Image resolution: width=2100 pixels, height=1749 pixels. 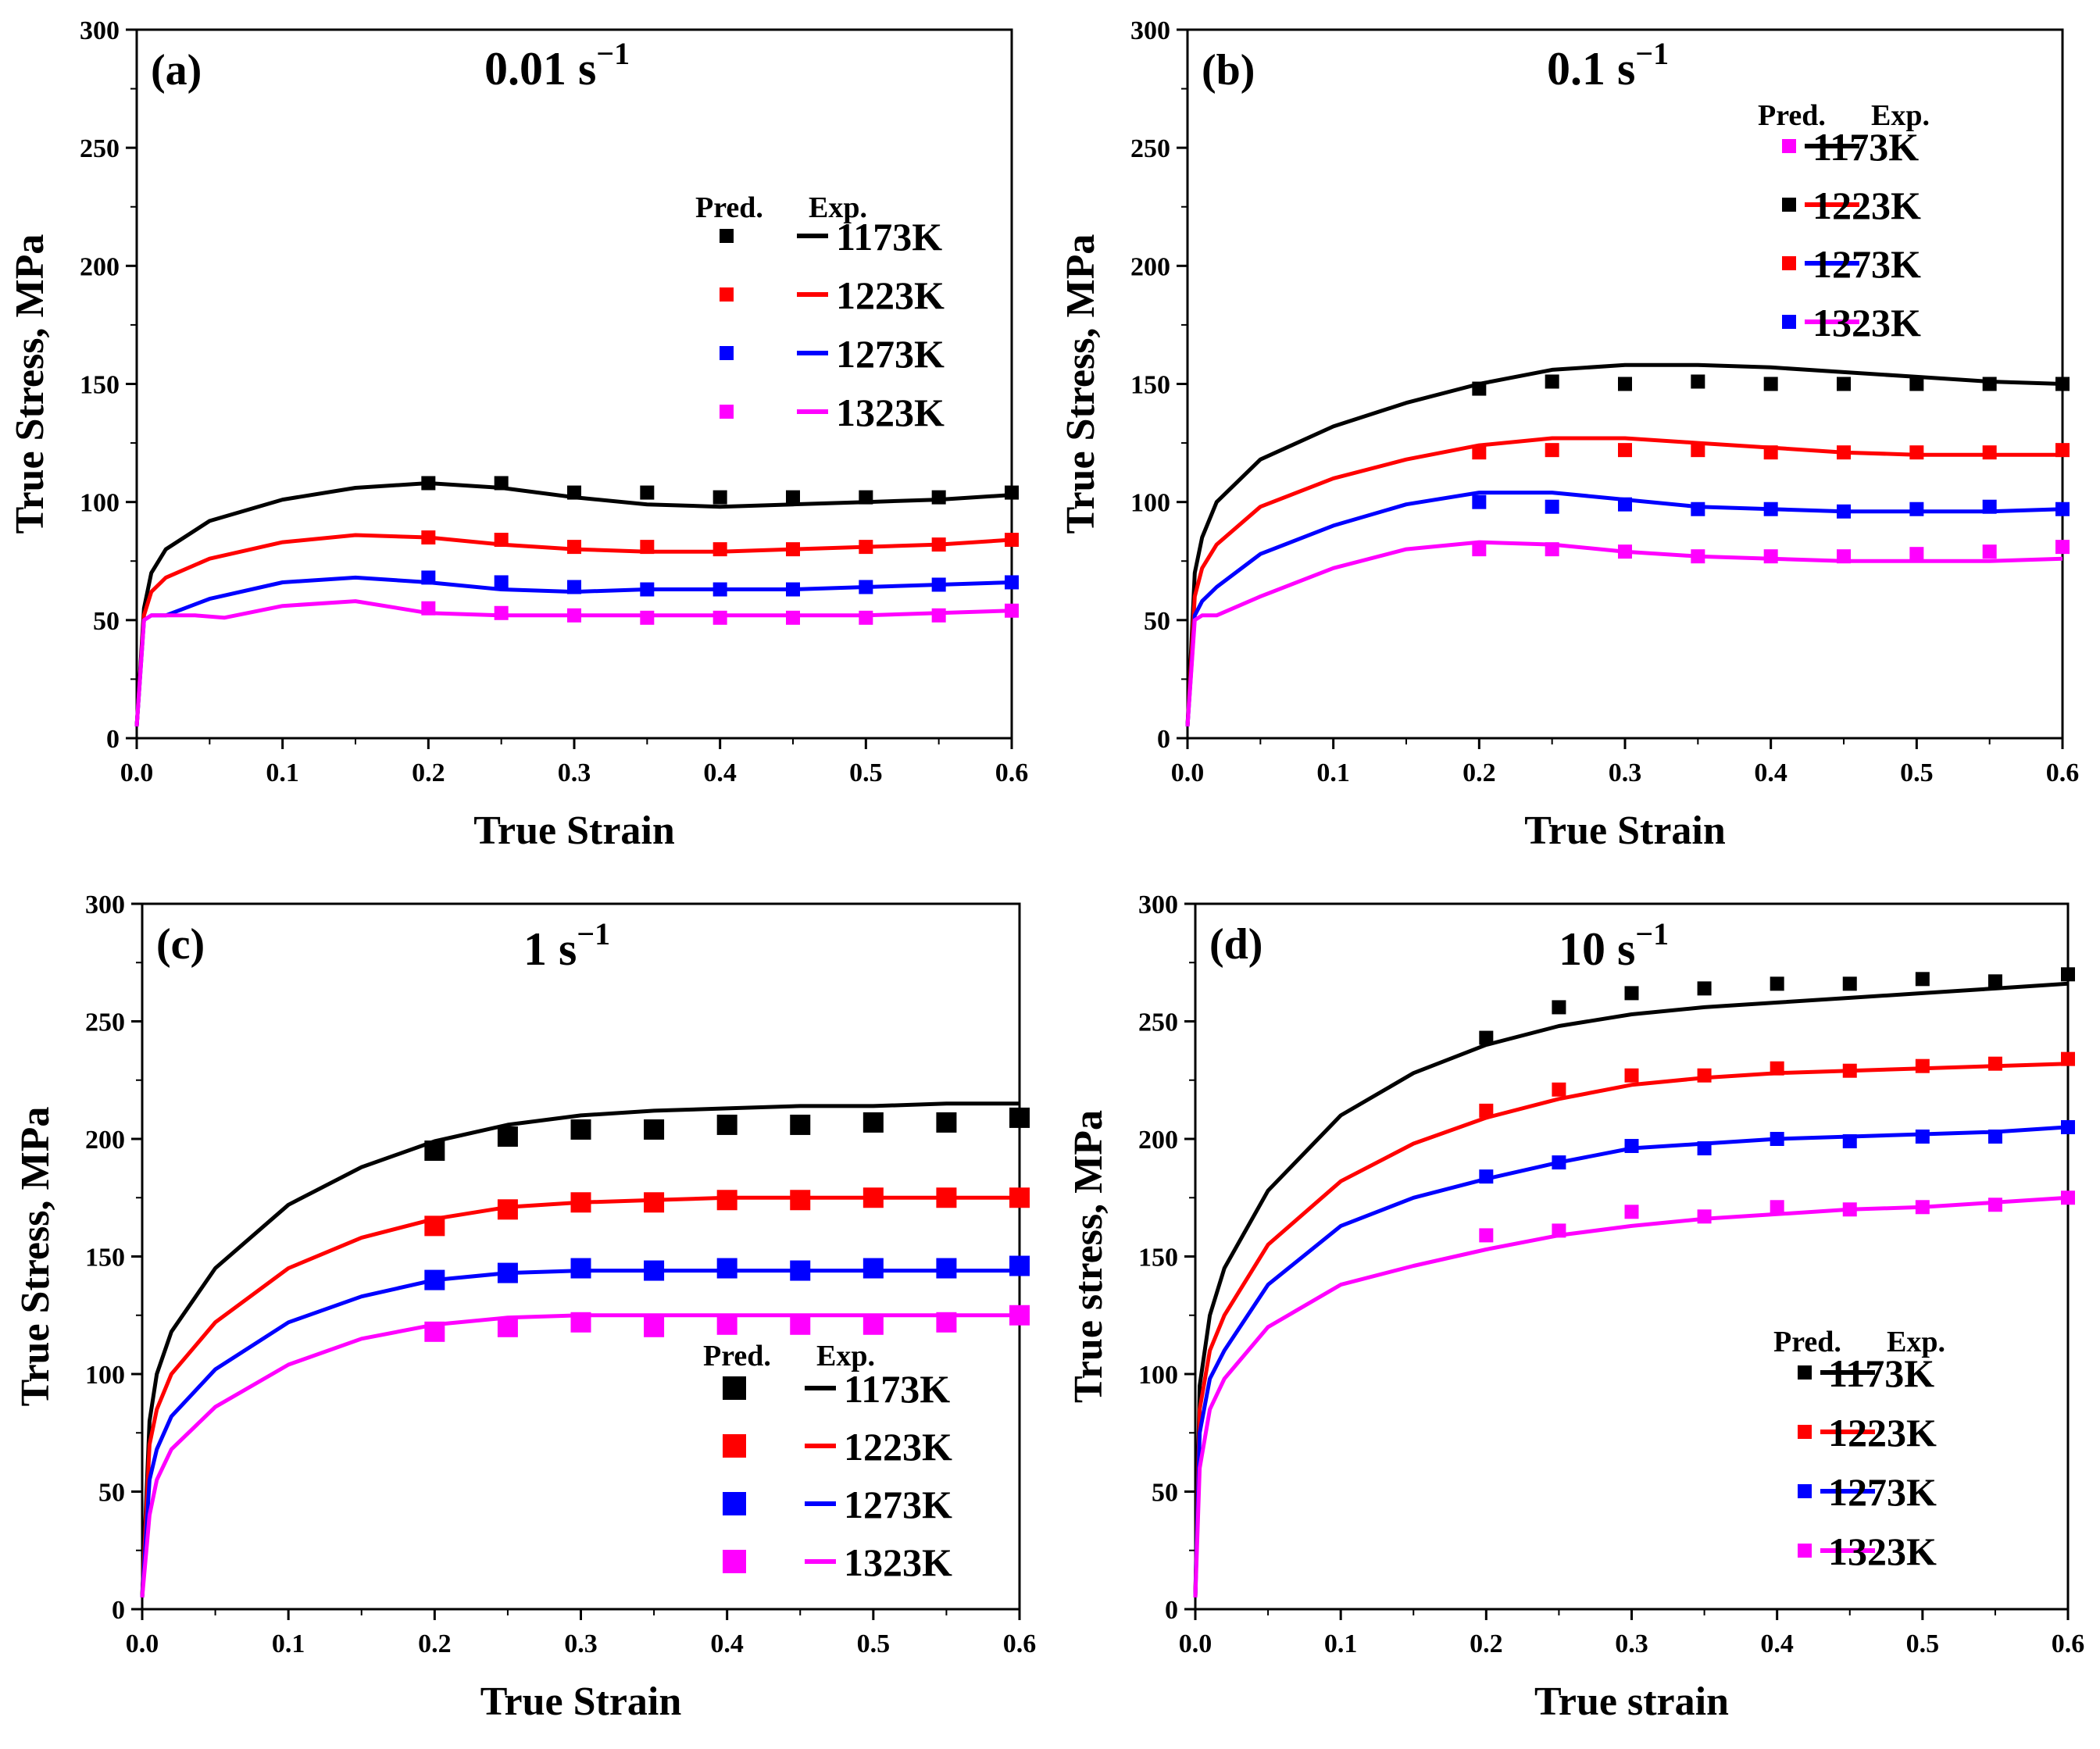 What do you see at coordinates (889, 237) in the screenshot?
I see `legend-label: 1173K` at bounding box center [889, 237].